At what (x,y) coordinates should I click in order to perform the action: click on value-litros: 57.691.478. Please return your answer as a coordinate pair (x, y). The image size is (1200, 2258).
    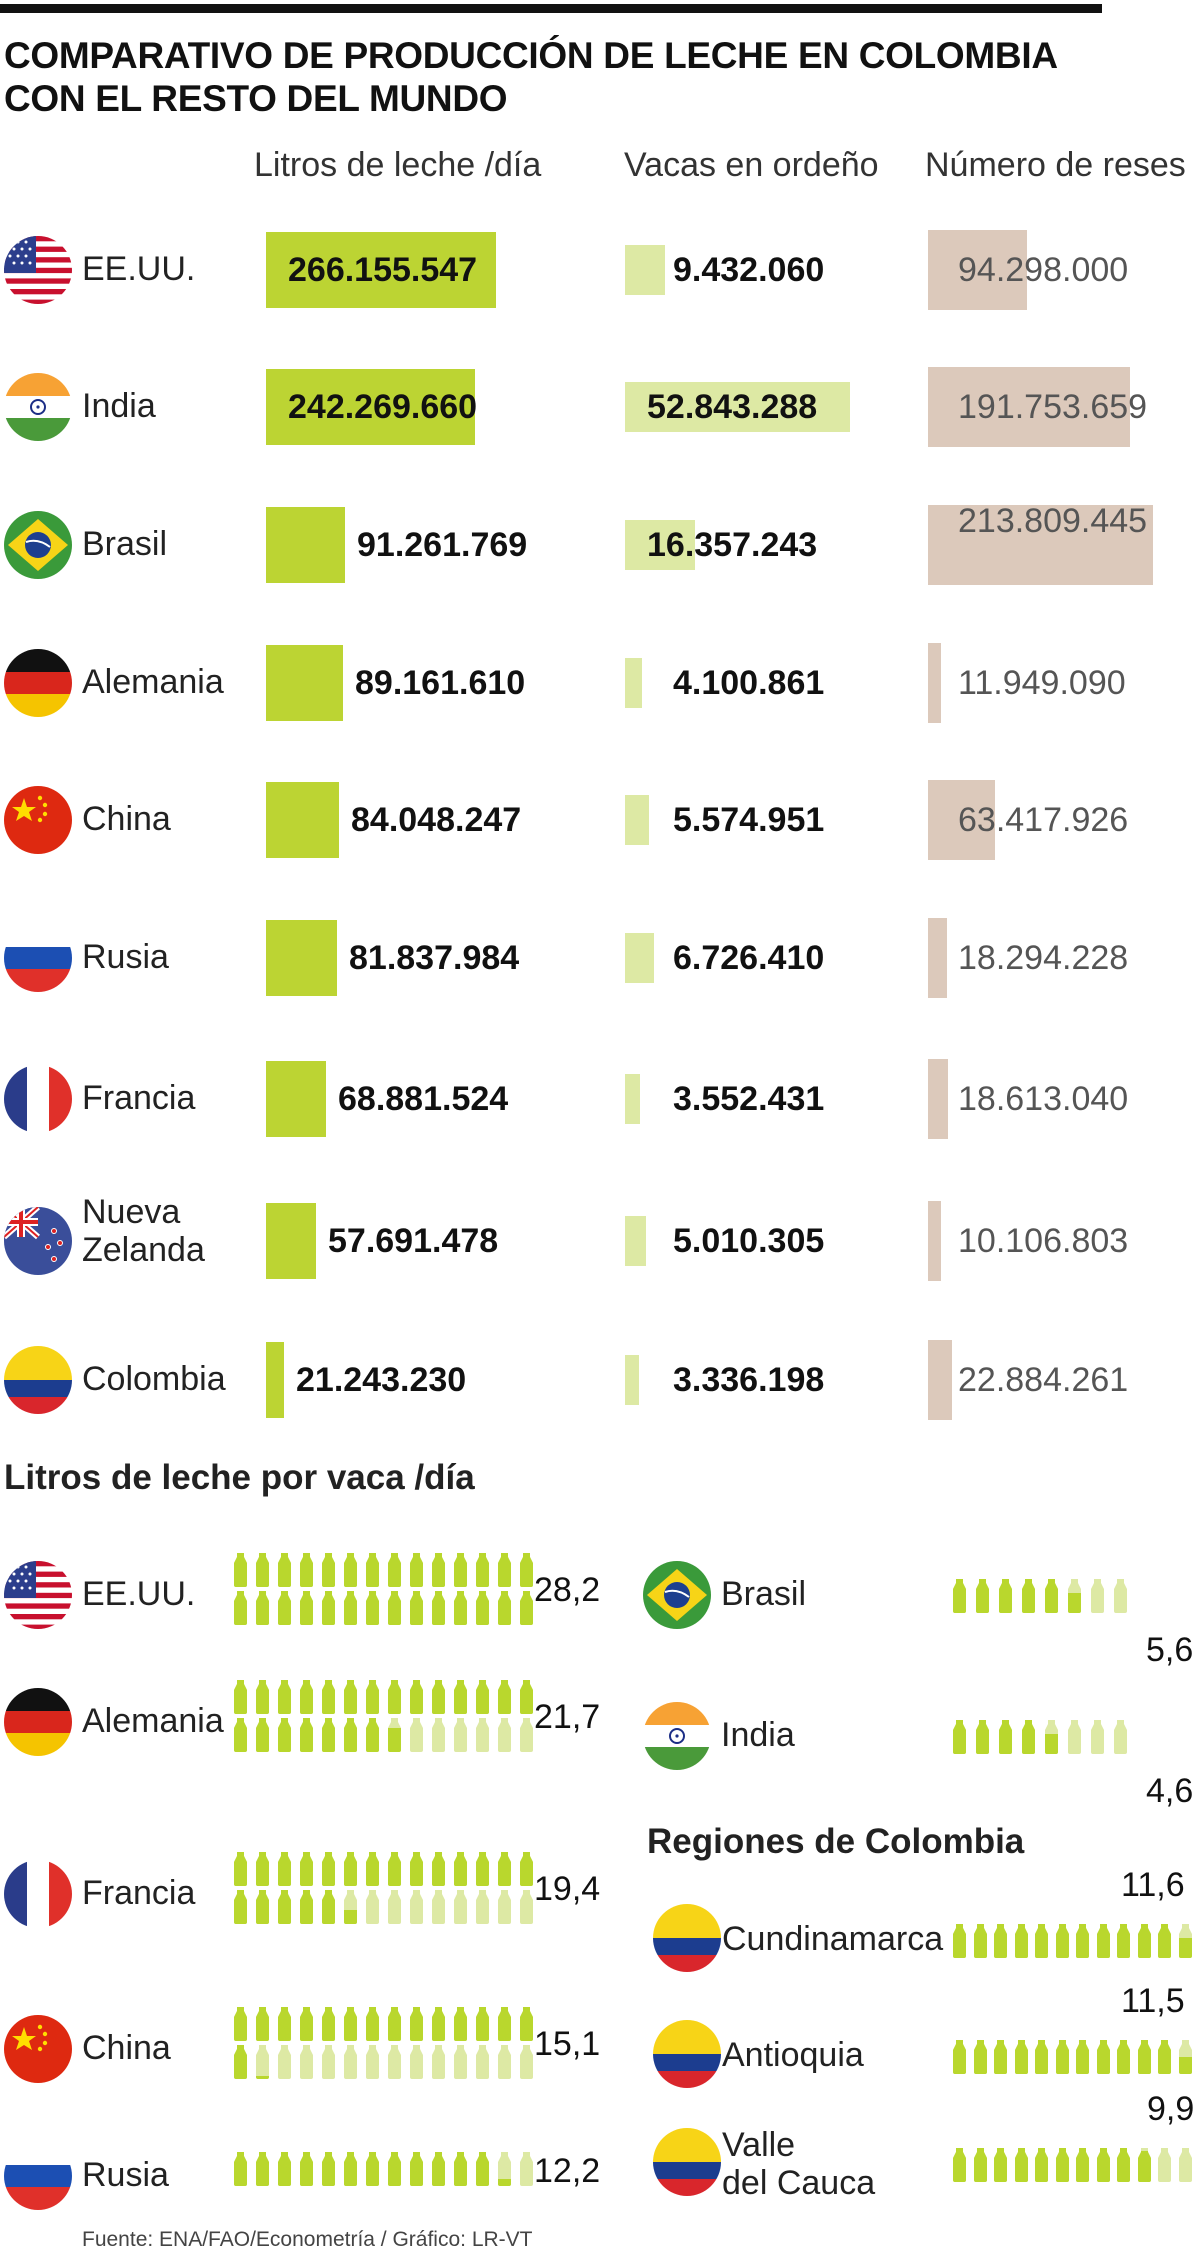
    Looking at the image, I should click on (413, 1241).